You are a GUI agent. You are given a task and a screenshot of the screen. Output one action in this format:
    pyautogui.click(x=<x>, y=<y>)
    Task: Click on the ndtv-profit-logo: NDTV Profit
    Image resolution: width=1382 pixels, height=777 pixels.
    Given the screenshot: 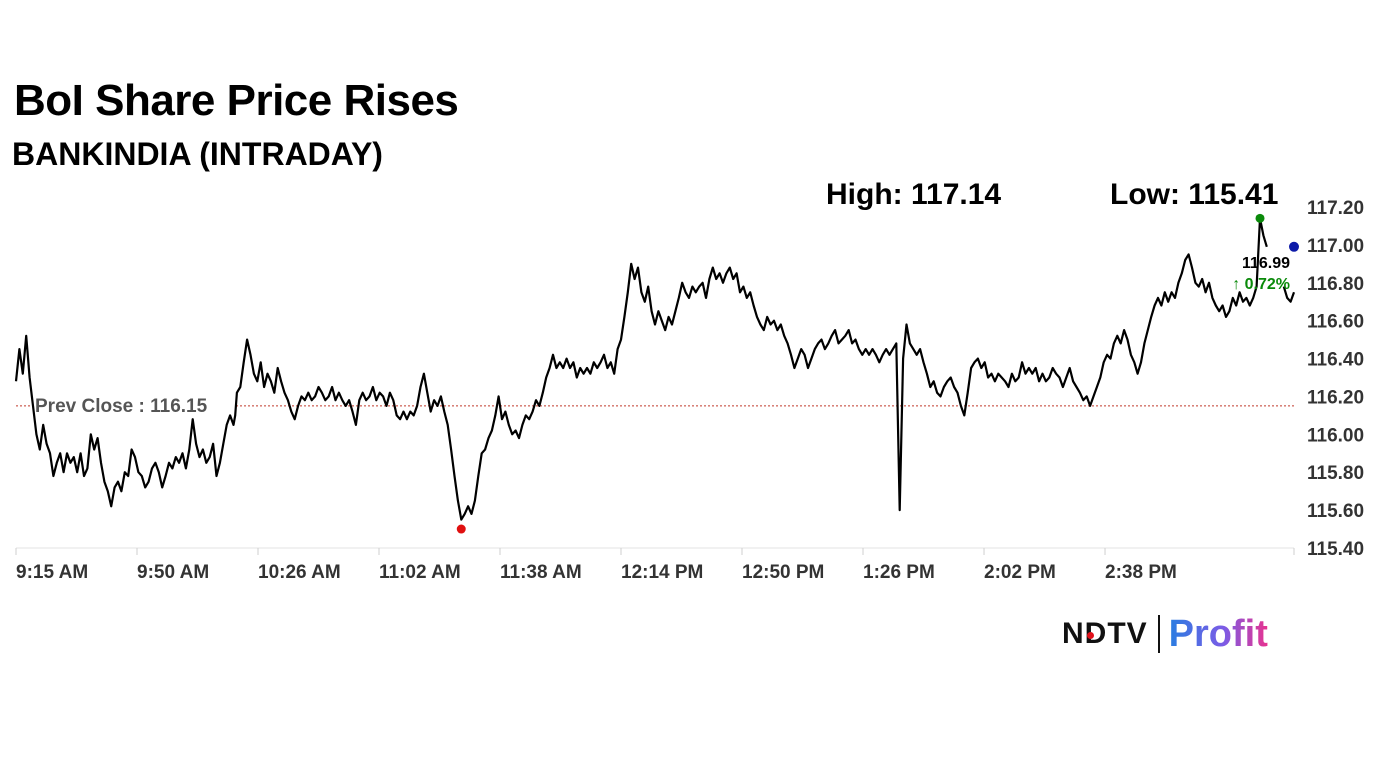 What is the action you would take?
    pyautogui.click(x=1165, y=634)
    